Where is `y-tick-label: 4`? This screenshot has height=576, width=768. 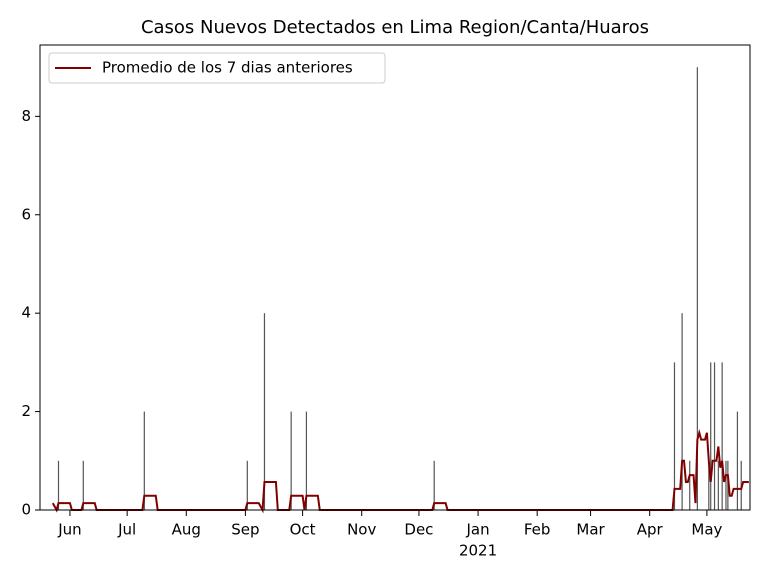 y-tick-label: 4 is located at coordinates (26, 313).